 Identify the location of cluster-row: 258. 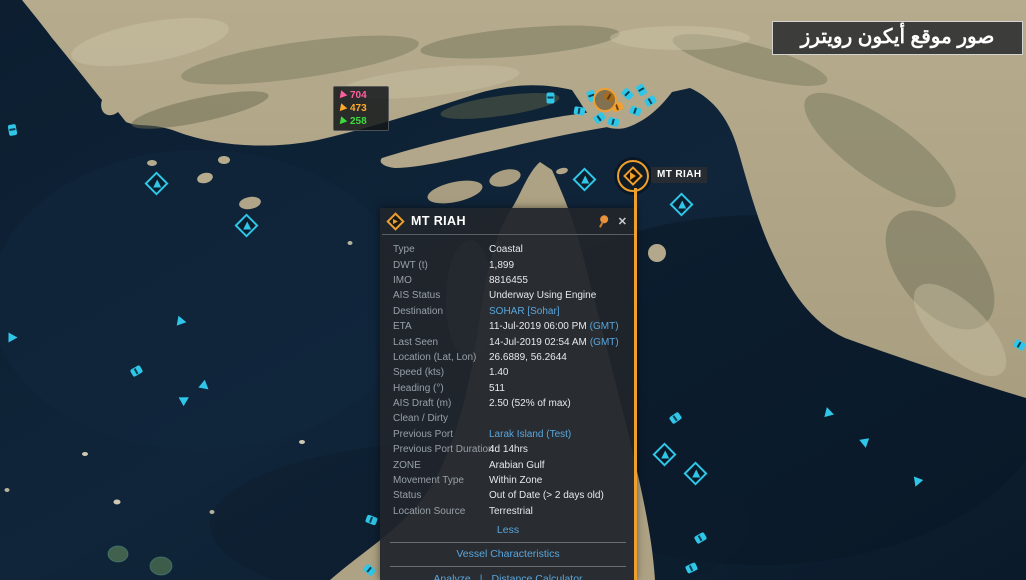
(360, 121).